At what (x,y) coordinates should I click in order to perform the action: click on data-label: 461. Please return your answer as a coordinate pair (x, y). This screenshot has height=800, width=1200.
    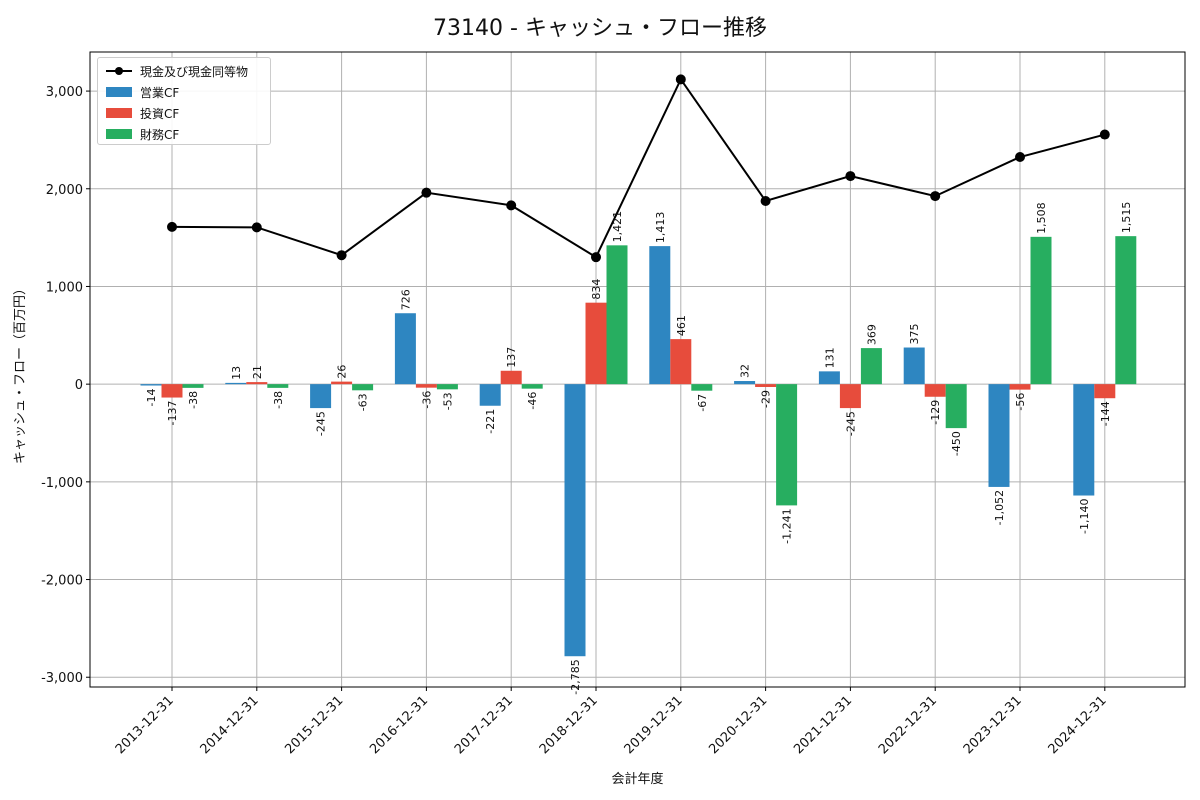
    Looking at the image, I should click on (681, 325).